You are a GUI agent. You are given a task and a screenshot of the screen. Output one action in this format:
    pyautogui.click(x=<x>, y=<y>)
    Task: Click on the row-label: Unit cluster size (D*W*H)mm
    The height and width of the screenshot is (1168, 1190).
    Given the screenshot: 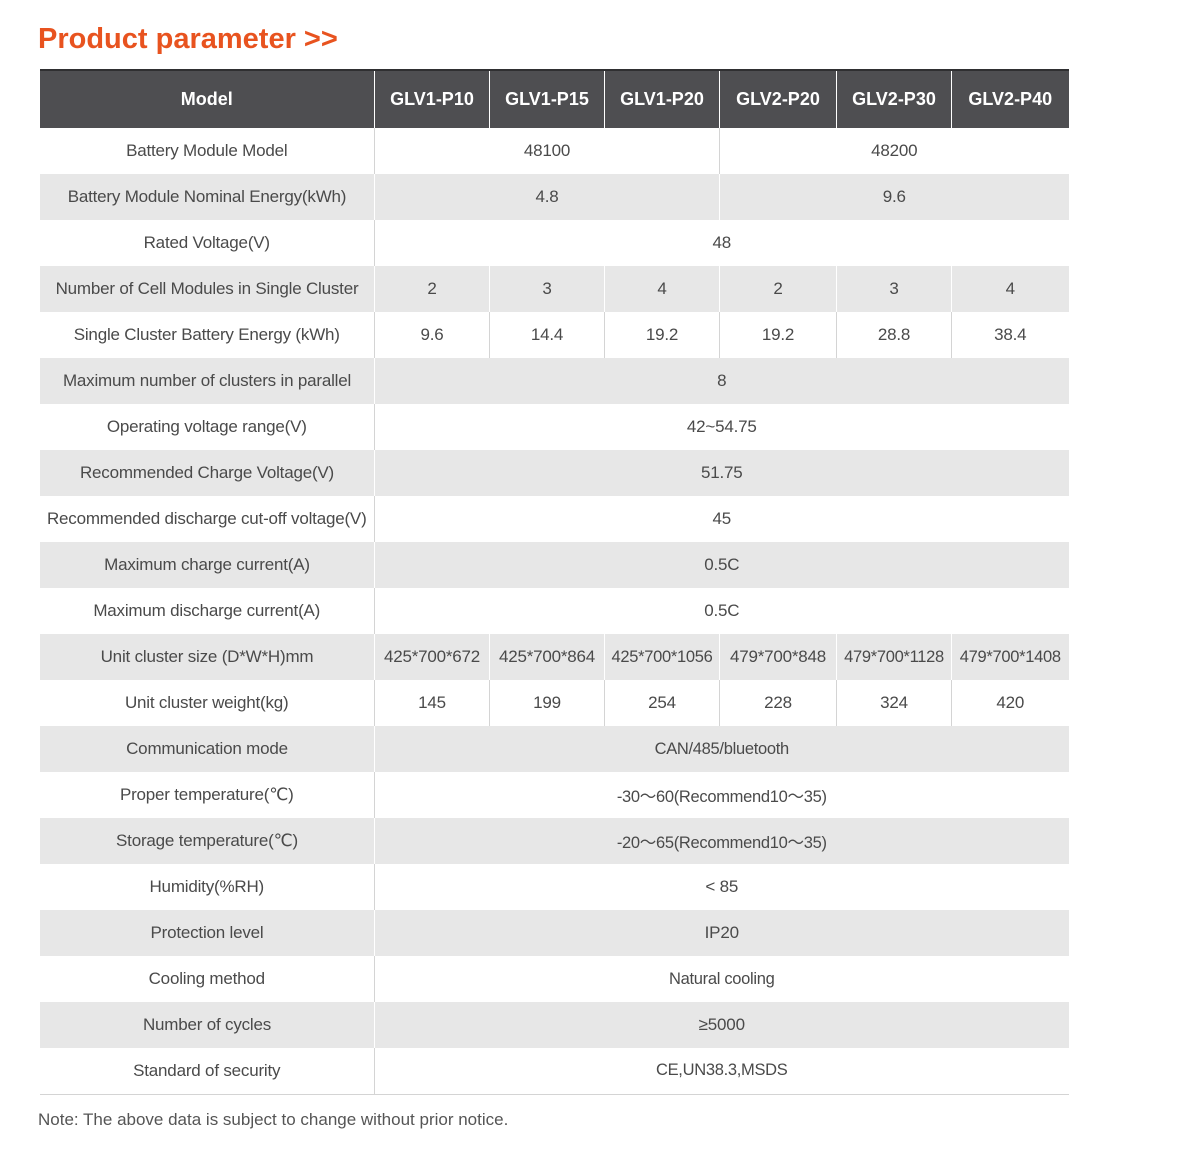 What is the action you would take?
    pyautogui.click(x=207, y=657)
    